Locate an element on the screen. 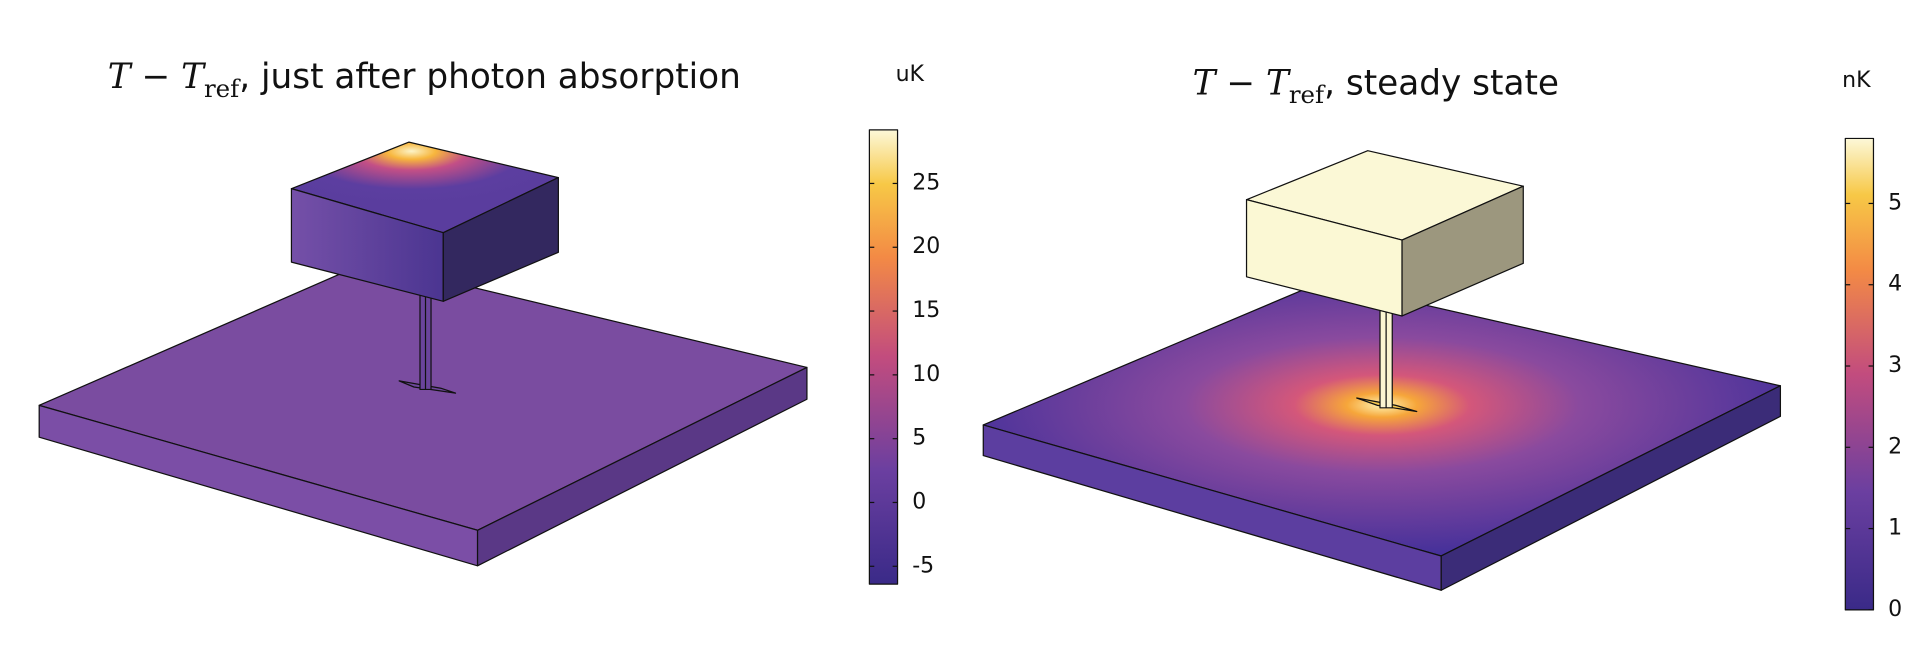 The width and height of the screenshot is (1920, 654). colorbar-unit: nK is located at coordinates (1856, 80).